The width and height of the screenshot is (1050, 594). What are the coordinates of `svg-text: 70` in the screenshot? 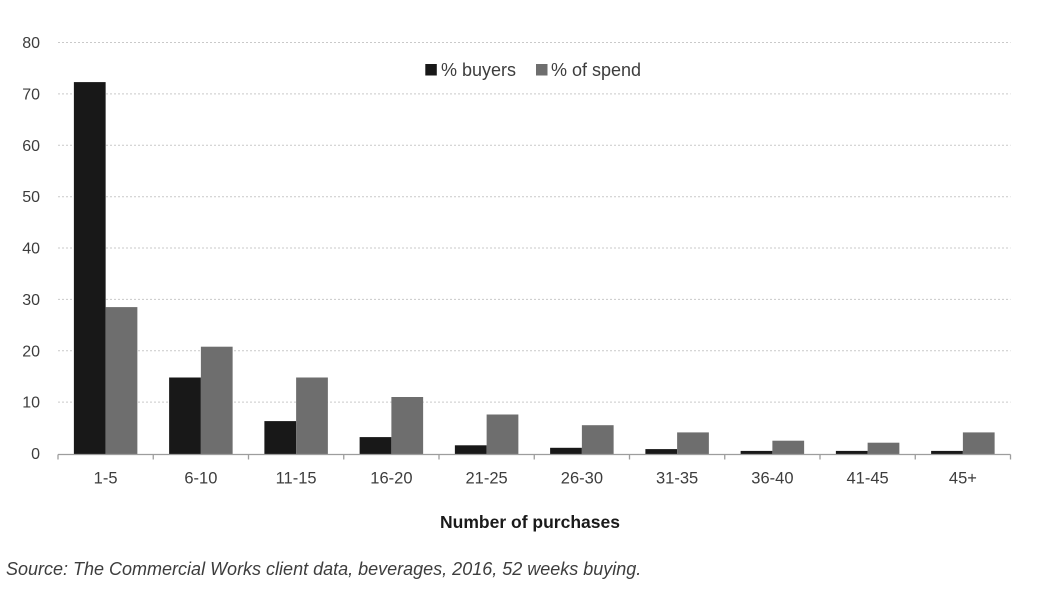 It's located at (31, 94).